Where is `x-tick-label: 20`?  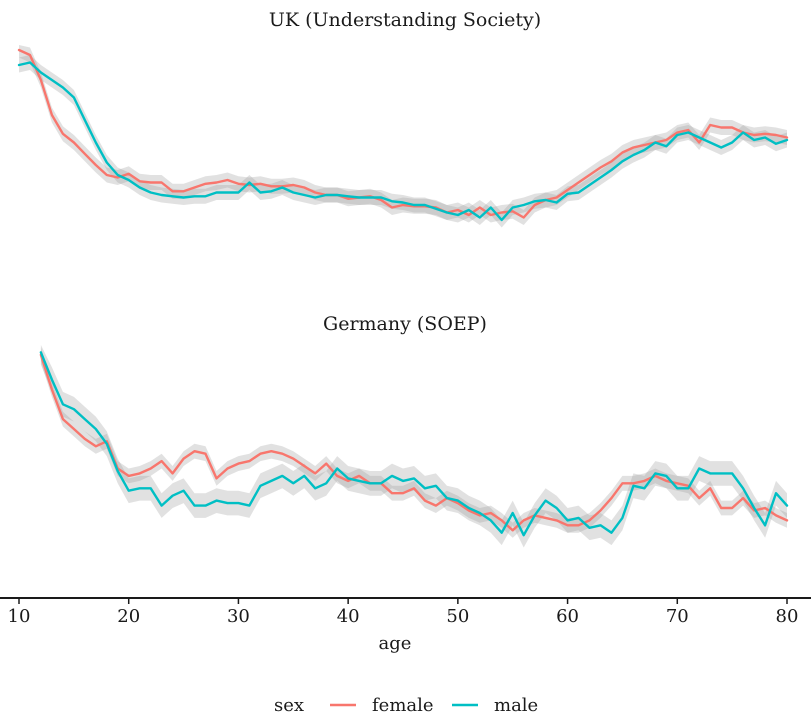 x-tick-label: 20 is located at coordinates (128, 616).